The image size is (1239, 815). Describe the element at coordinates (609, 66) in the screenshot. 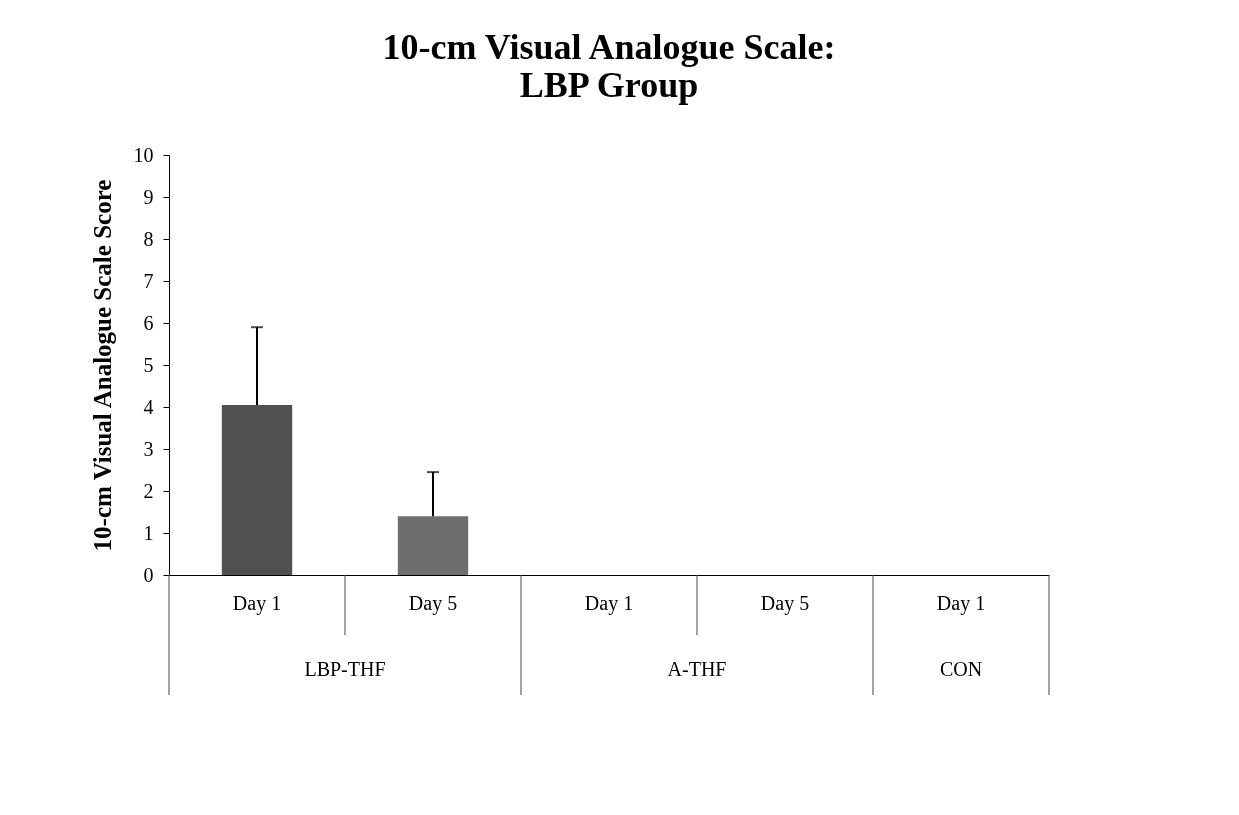

I see `chart-title: 10-cm Visual Analogue Scale: LBP Group` at that location.